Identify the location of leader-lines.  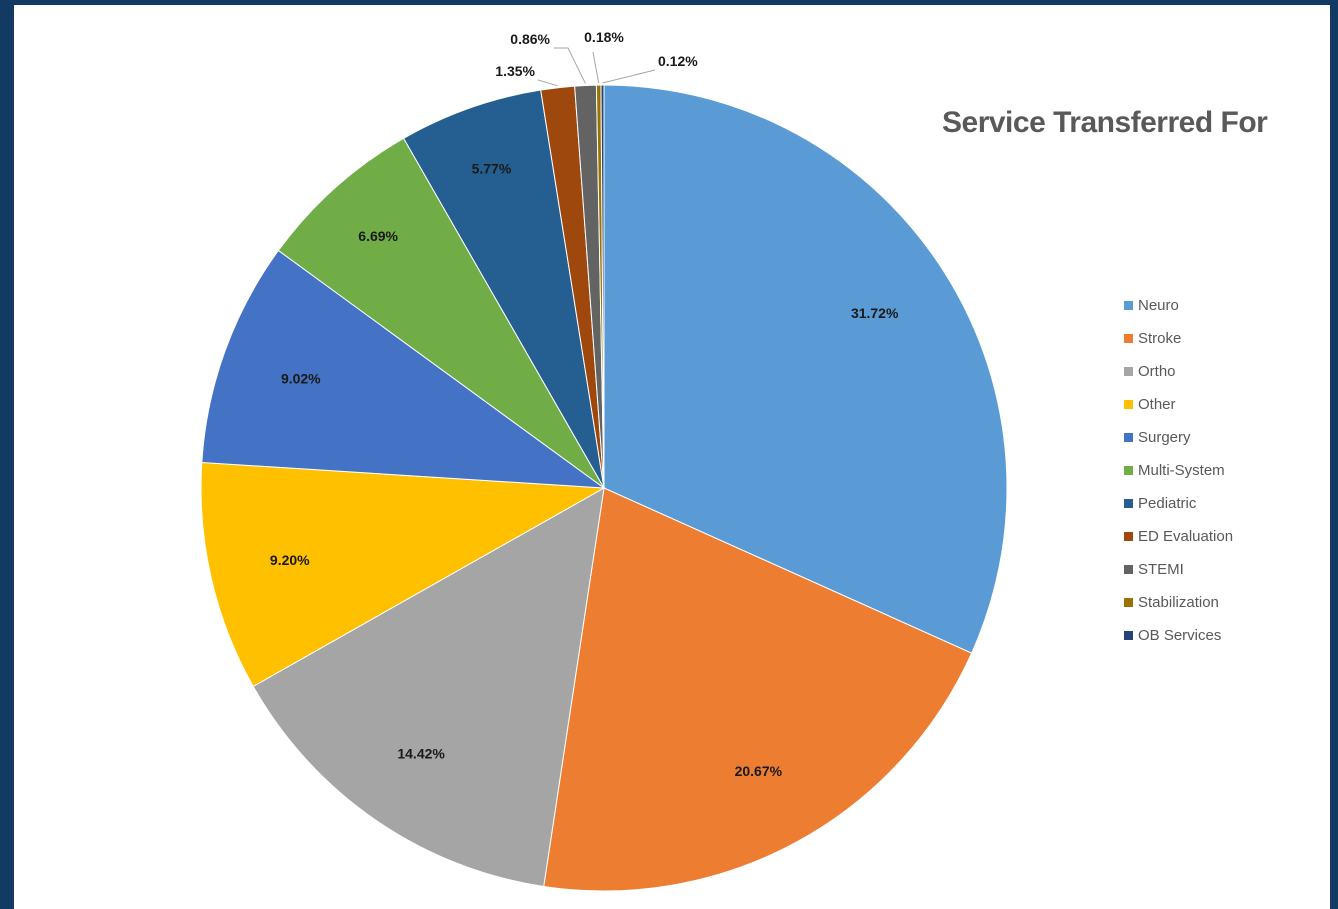
(596, 67).